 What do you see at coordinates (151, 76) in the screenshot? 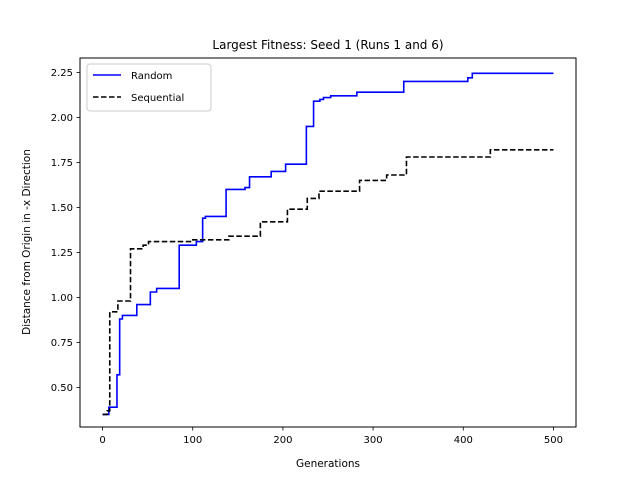
I see `legend-label-random: Random` at bounding box center [151, 76].